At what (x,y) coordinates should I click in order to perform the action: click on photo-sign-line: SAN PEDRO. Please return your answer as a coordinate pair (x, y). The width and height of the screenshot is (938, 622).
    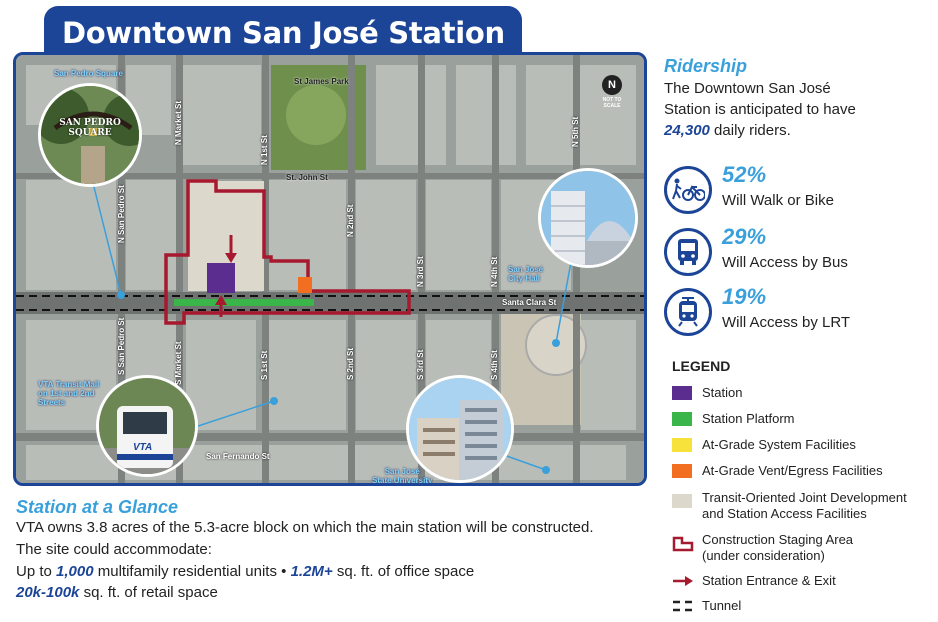
    Looking at the image, I should click on (90, 123).